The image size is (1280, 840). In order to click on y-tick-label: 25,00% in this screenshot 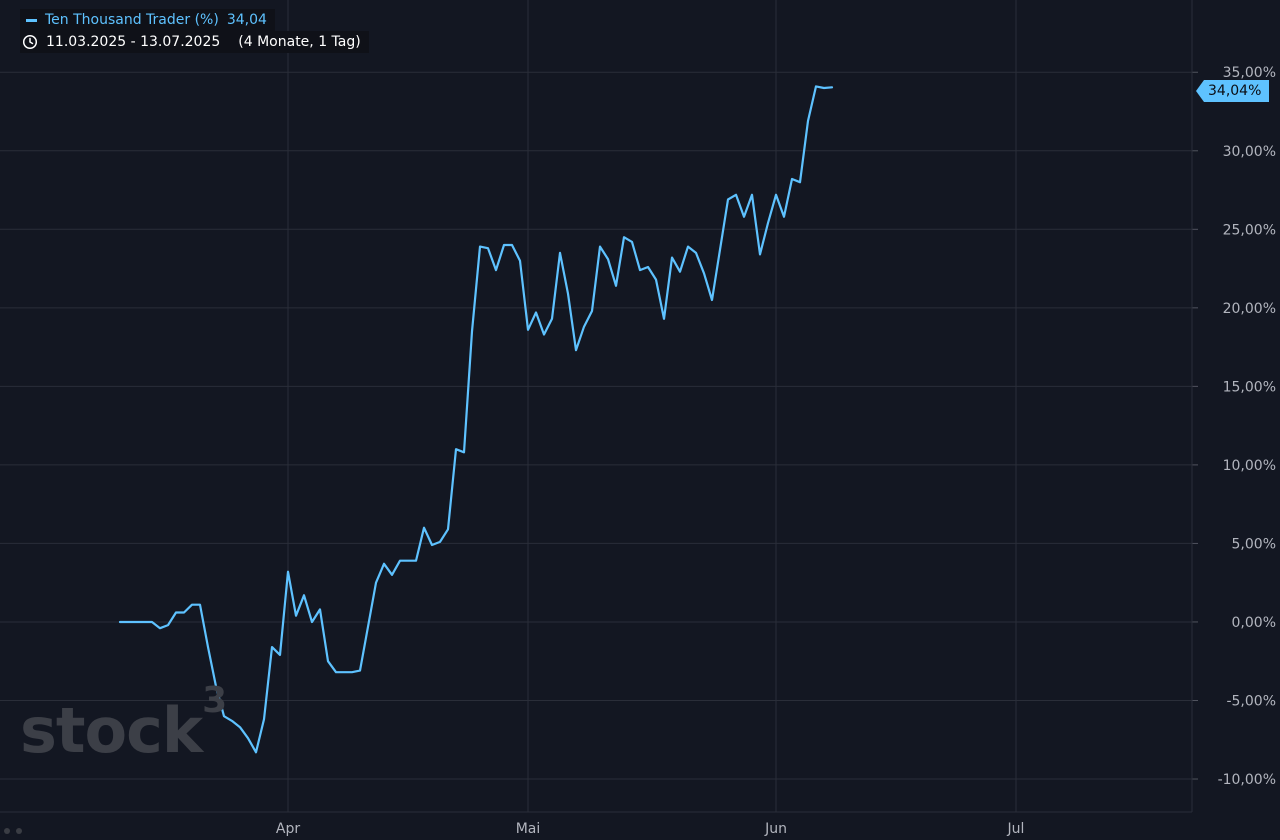, I will do `click(1249, 230)`.